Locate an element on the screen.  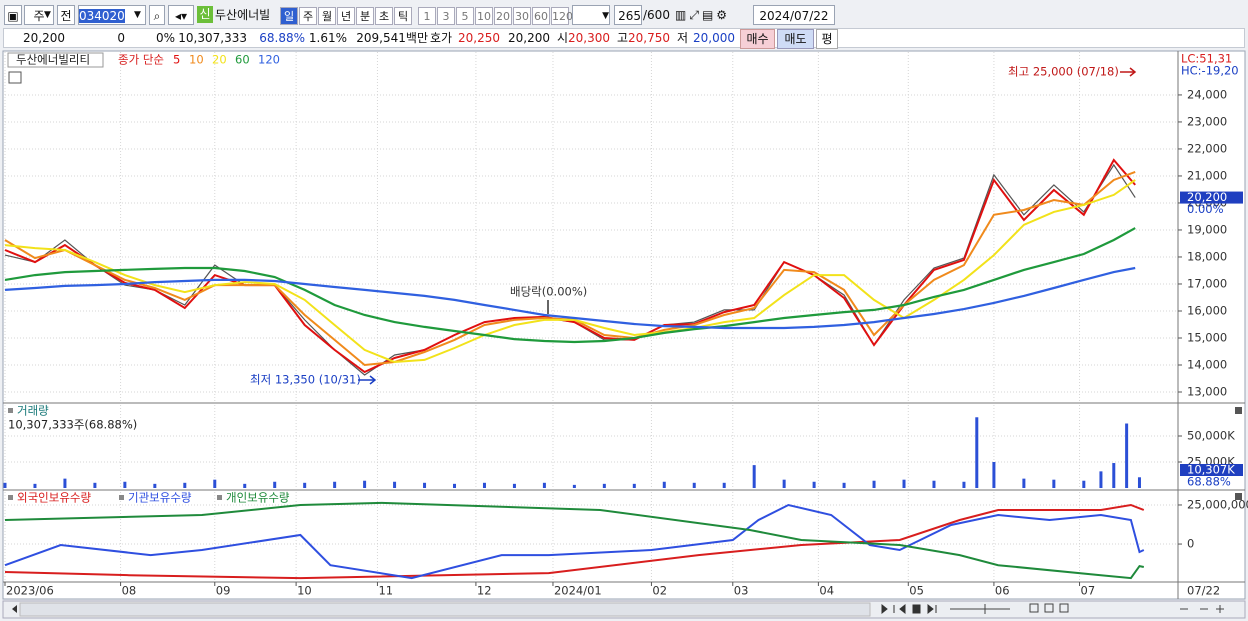
code-input: 034020 is located at coordinates (112, 15).